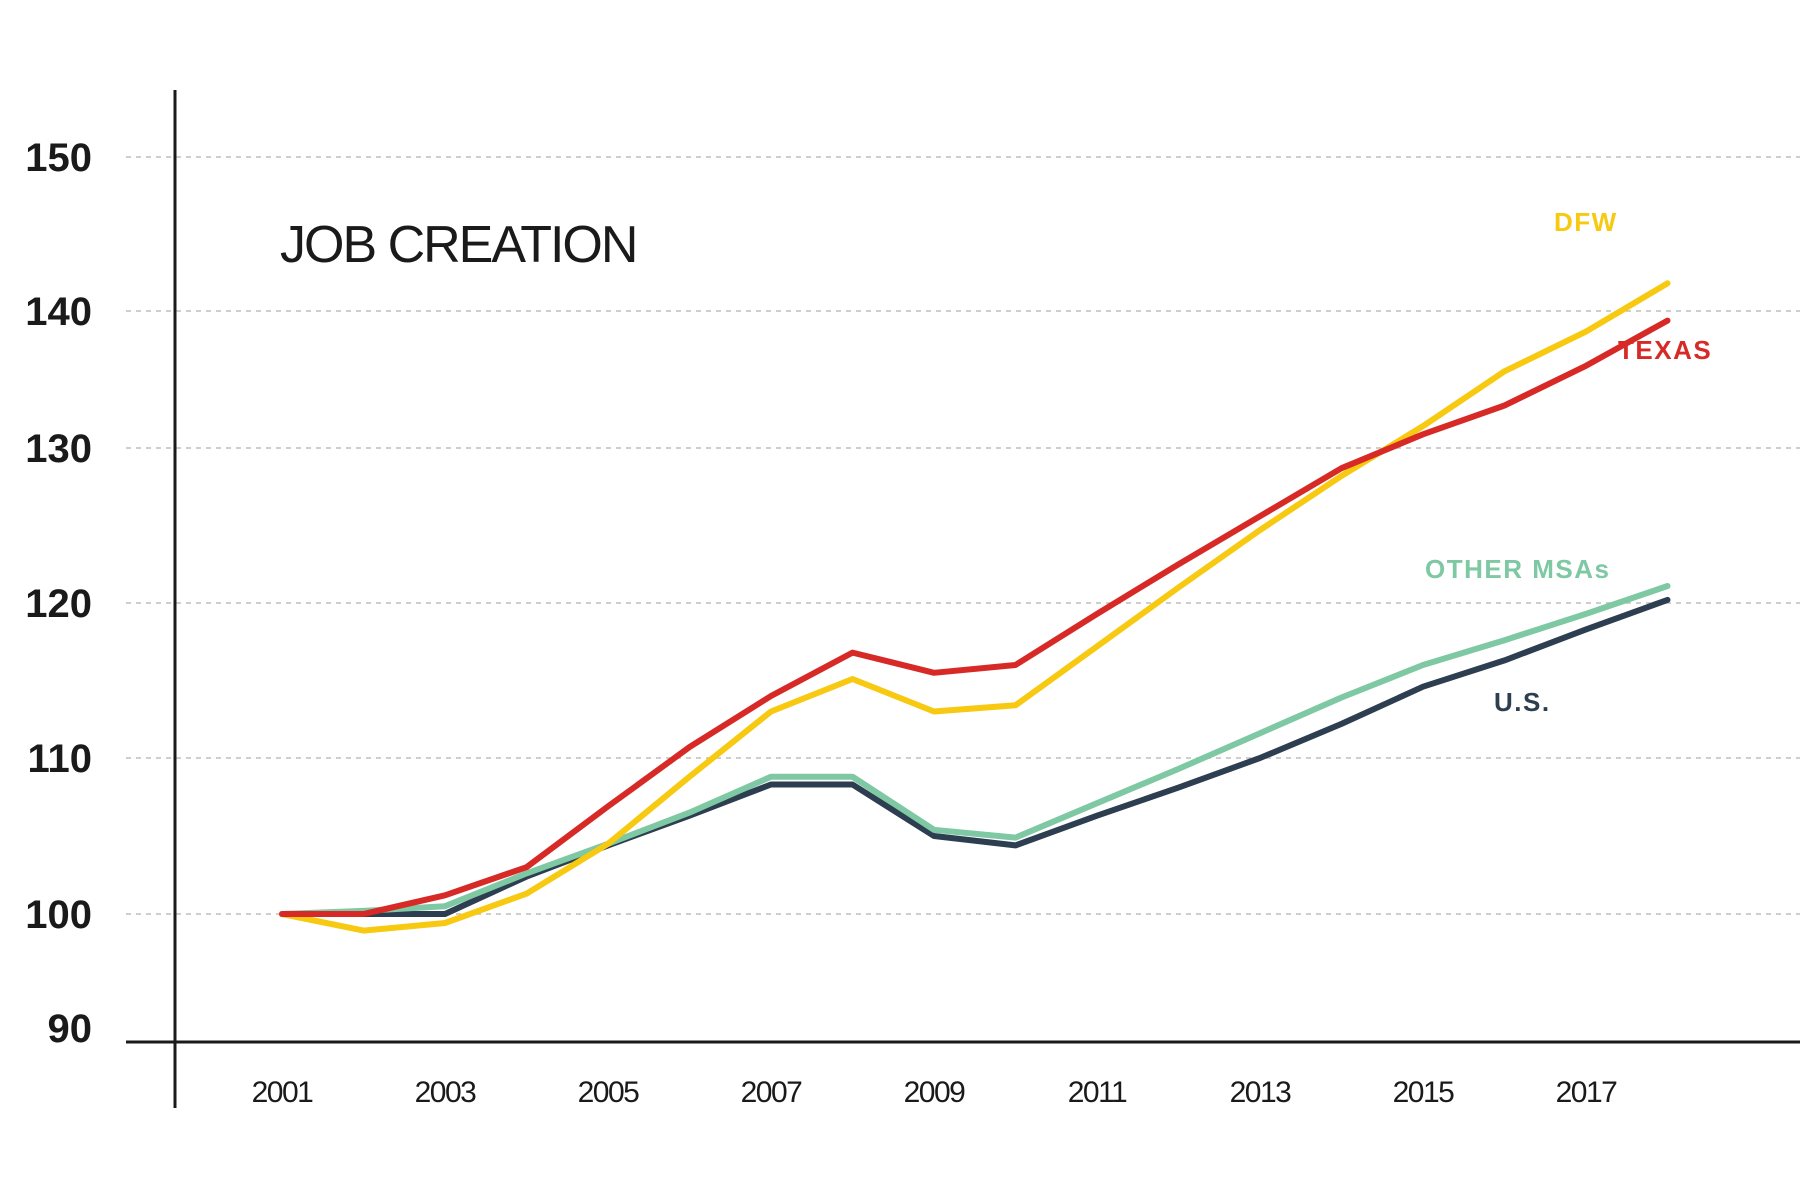 The height and width of the screenshot is (1200, 1800). What do you see at coordinates (70, 1029) in the screenshot?
I see `y-tick-label-90: 90` at bounding box center [70, 1029].